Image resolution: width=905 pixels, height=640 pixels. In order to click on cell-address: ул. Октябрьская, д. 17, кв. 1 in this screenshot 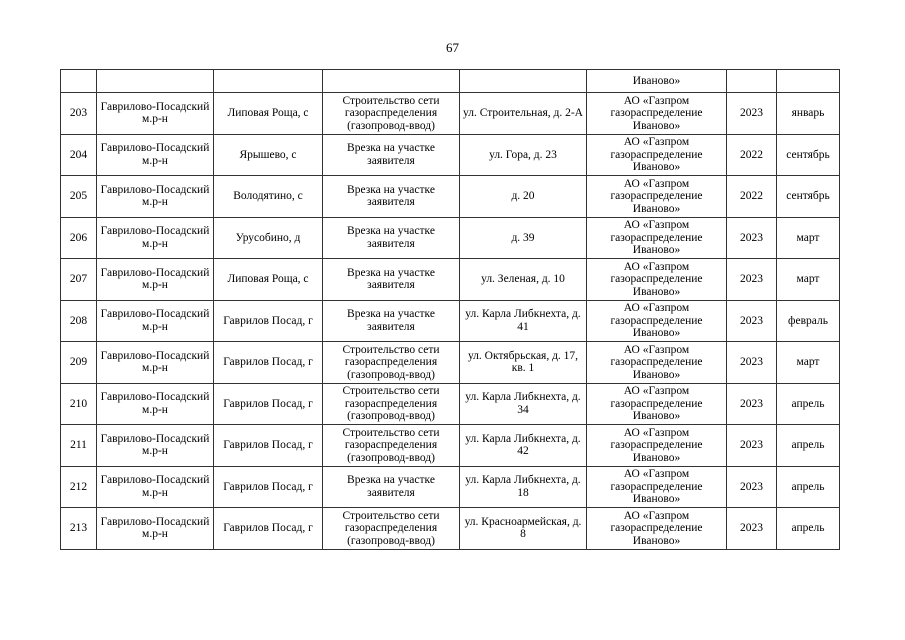, I will do `click(523, 362)`.